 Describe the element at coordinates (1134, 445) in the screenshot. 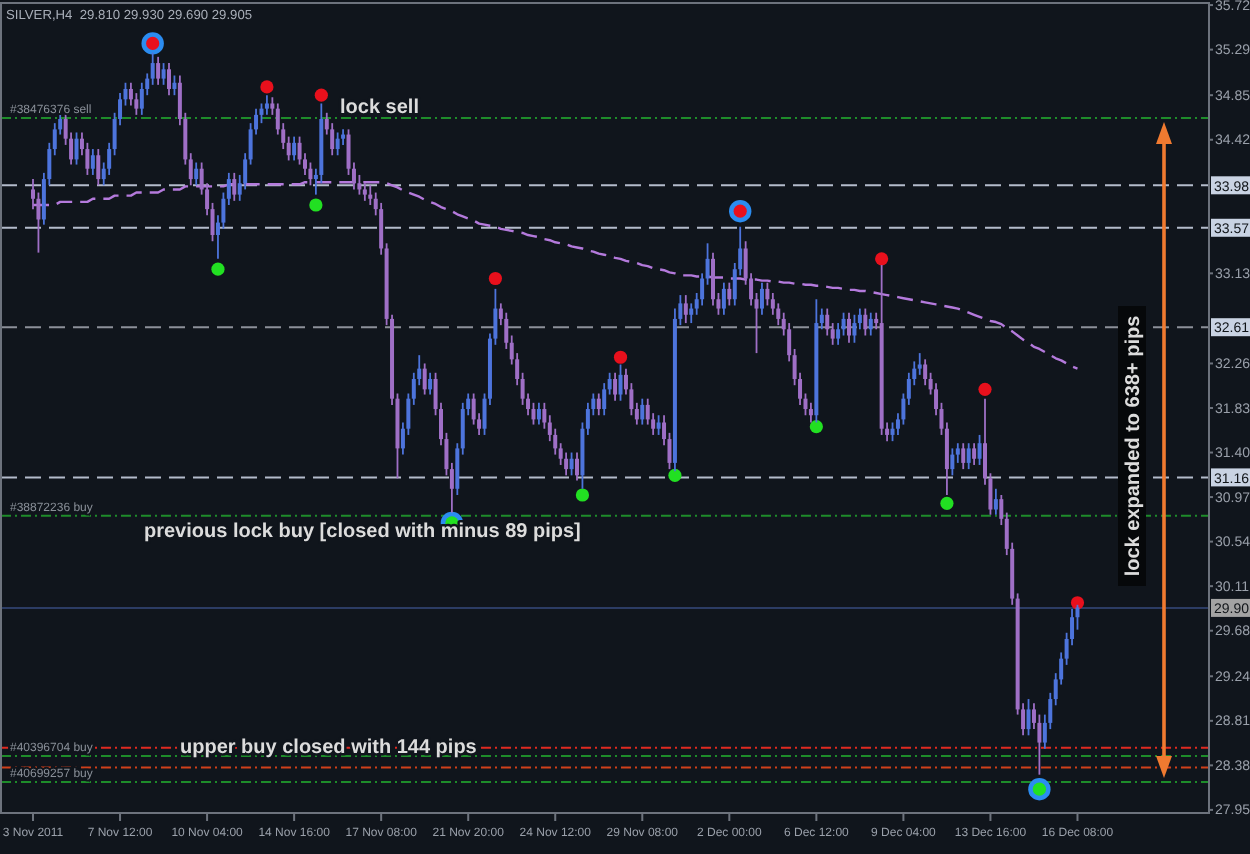

I see `text: lock expanded to 638+ pips` at that location.